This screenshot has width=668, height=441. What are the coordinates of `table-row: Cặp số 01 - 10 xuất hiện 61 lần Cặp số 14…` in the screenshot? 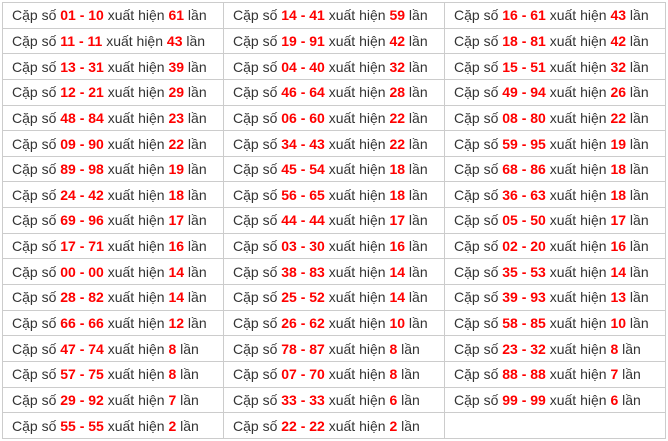 It's located at (334, 15).